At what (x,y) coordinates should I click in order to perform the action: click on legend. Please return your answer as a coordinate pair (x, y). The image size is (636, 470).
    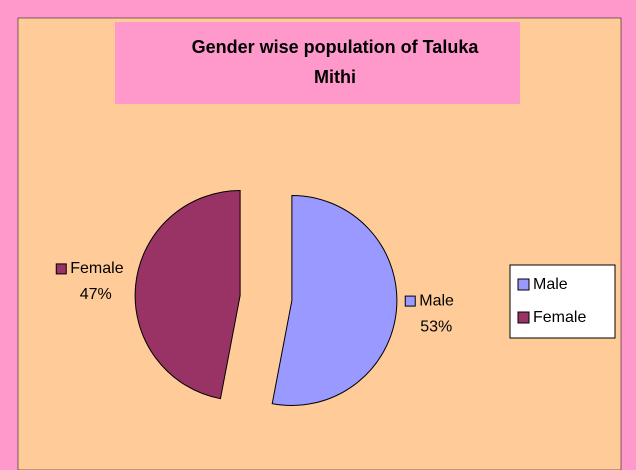
    Looking at the image, I should click on (562, 301).